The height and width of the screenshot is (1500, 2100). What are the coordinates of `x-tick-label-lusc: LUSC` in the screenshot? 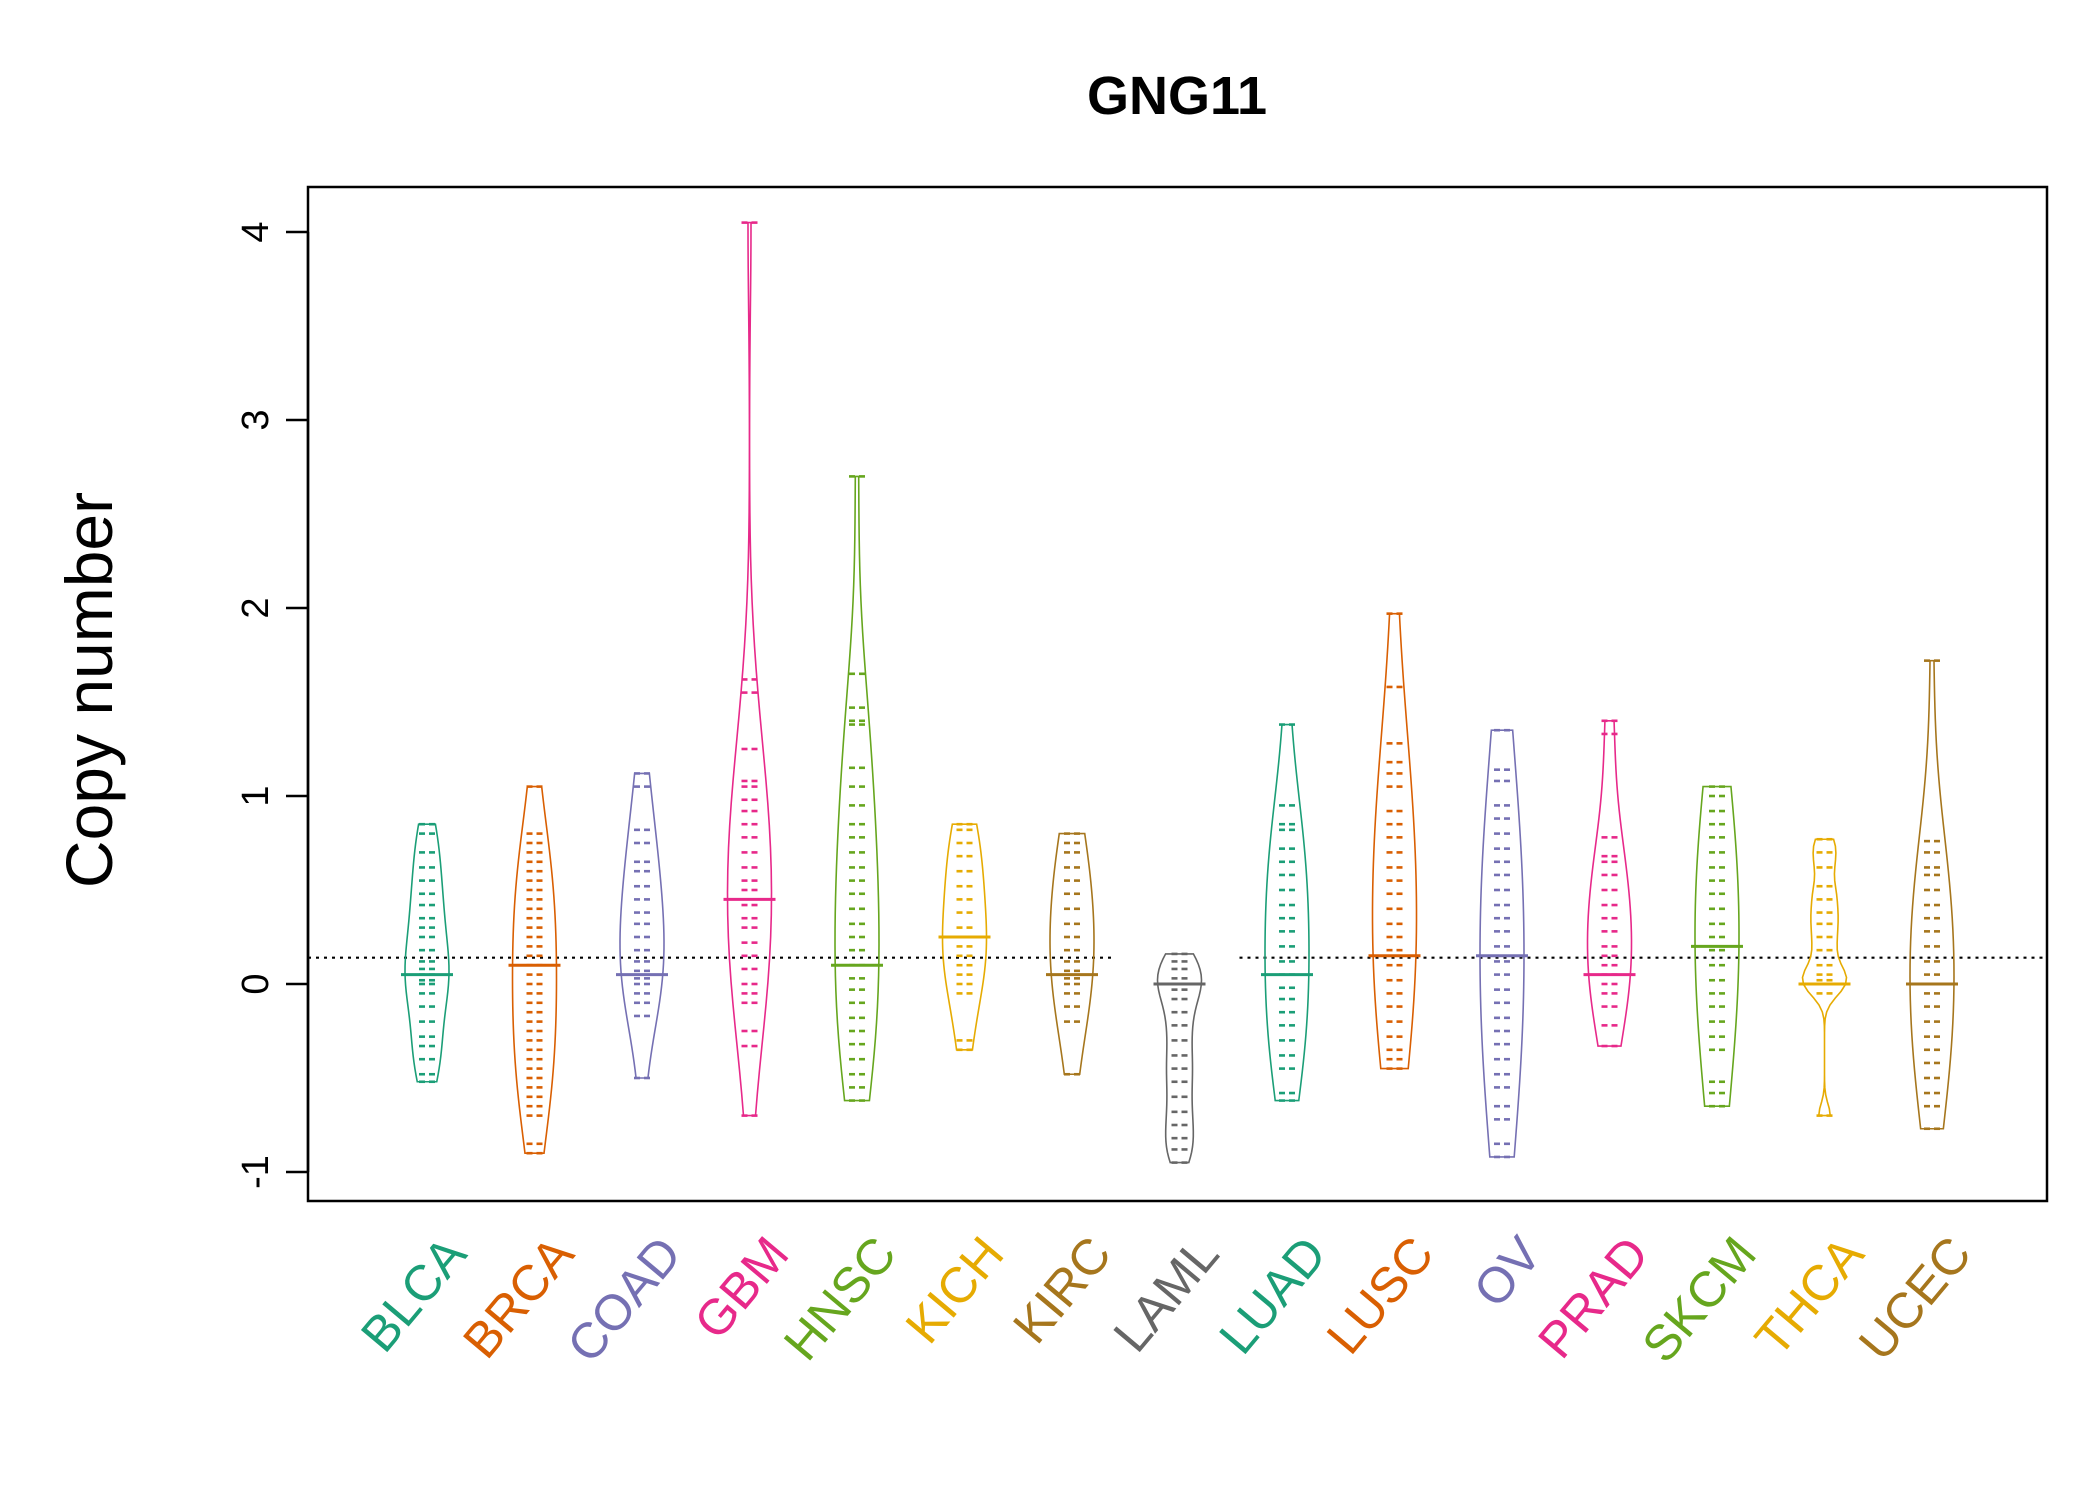 It's located at (1380, 1295).